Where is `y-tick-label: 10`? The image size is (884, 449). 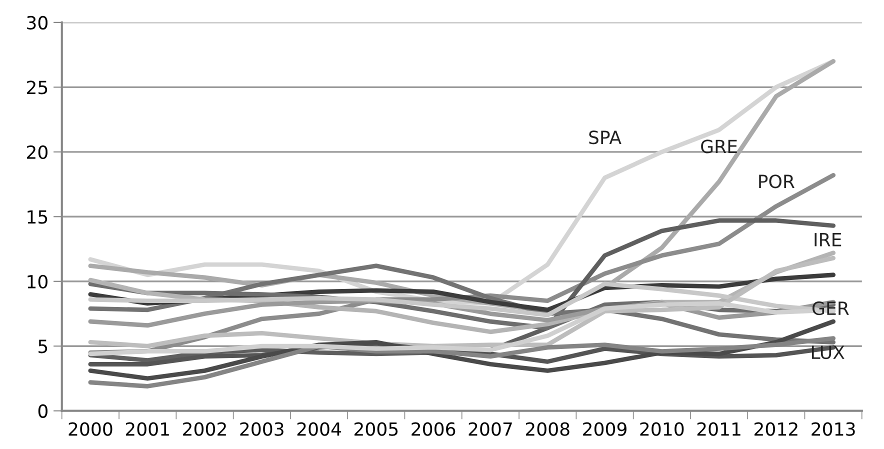 y-tick-label: 10 is located at coordinates (38, 281).